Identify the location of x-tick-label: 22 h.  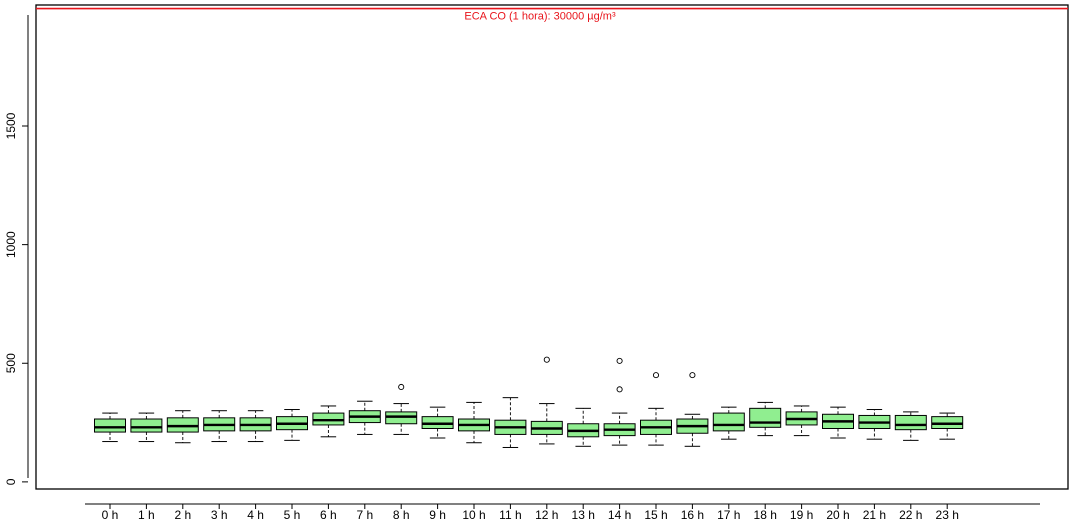
(910, 514).